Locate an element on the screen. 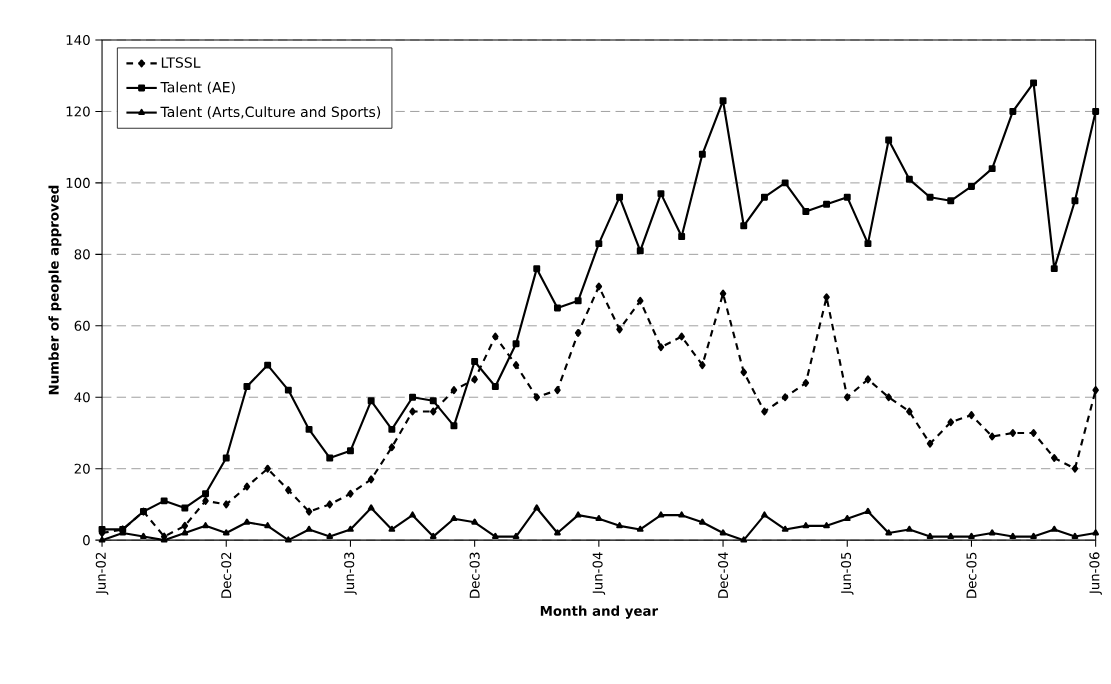 This screenshot has width=1111, height=684. legend-label: Talent (Arts,Culture and Sports) is located at coordinates (270, 113).